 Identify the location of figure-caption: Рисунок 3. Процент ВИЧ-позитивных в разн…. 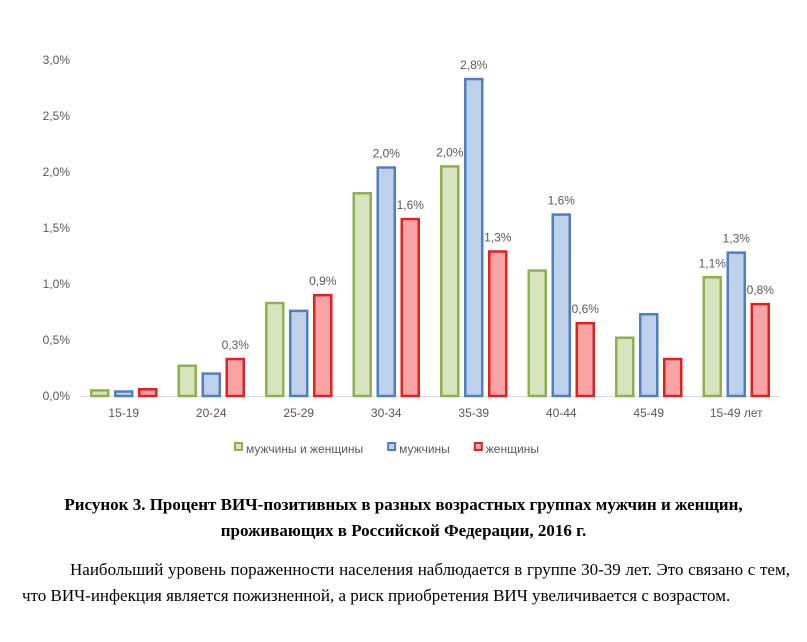
(403, 517).